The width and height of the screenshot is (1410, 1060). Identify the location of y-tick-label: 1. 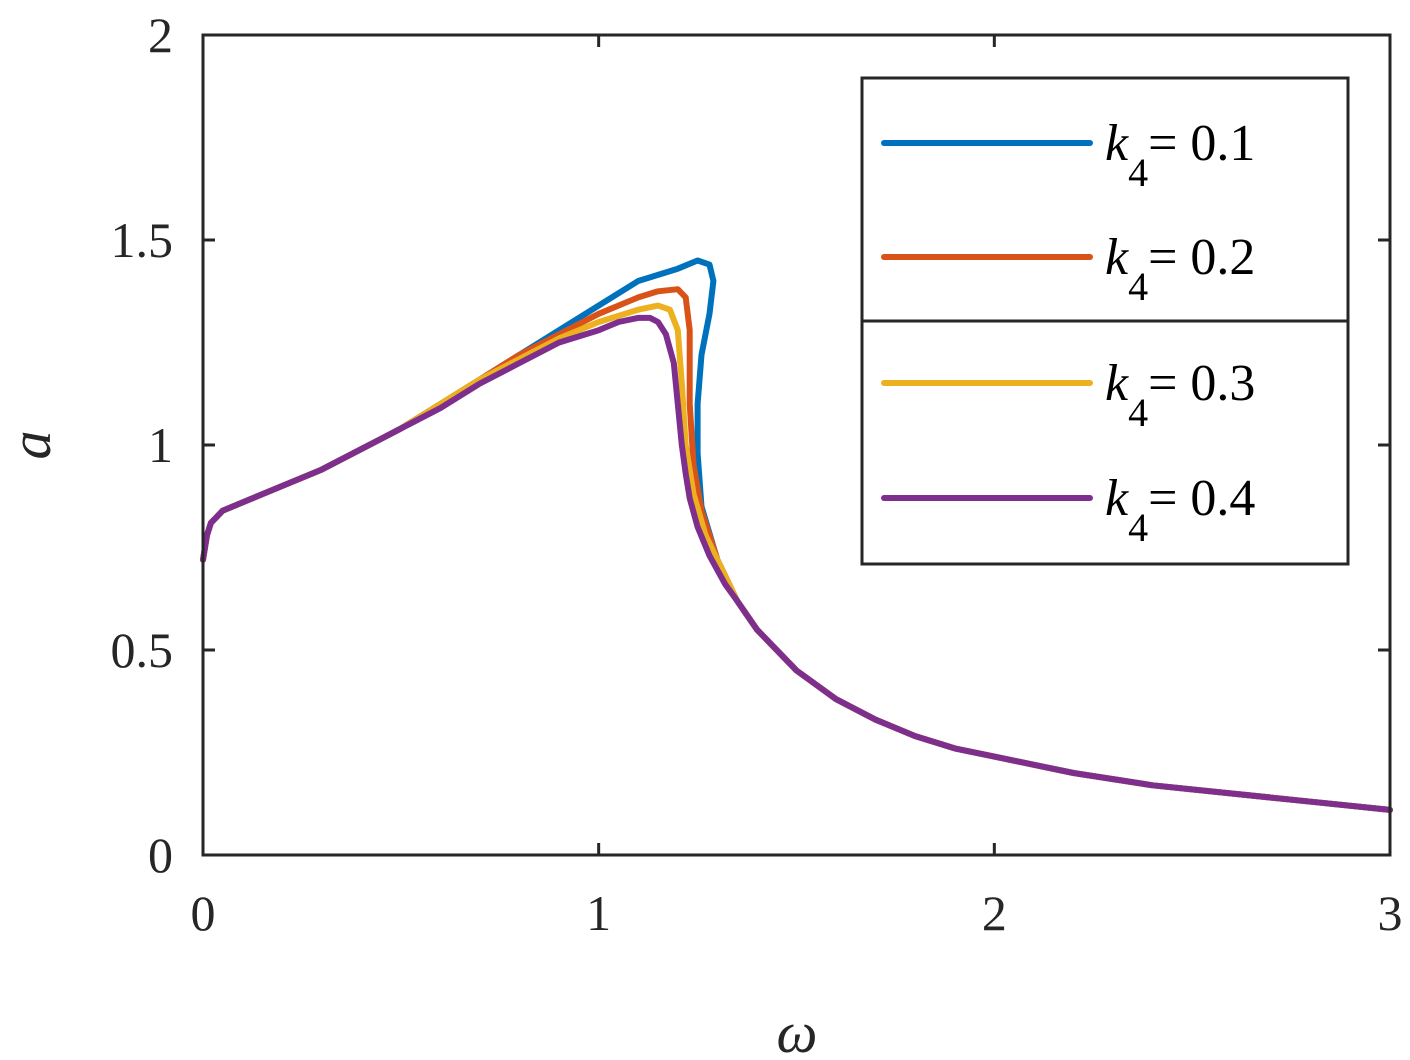
(160, 445).